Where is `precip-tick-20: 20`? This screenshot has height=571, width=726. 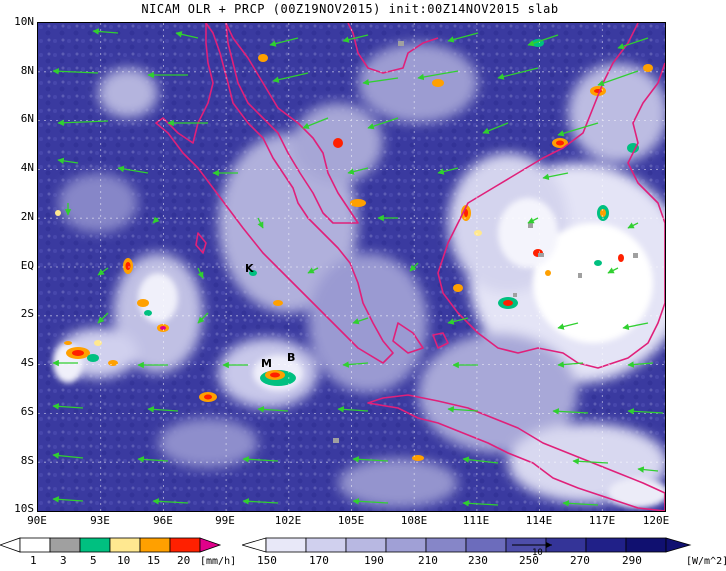
precip-tick-20: 20 is located at coordinates (184, 560).